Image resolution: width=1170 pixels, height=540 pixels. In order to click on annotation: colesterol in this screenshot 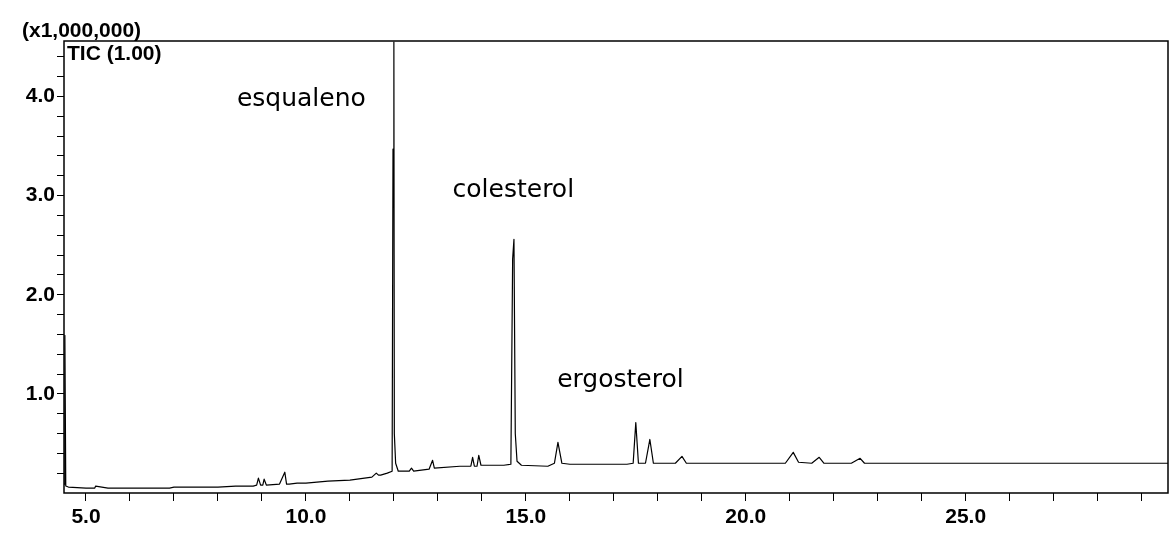, I will do `click(513, 188)`.